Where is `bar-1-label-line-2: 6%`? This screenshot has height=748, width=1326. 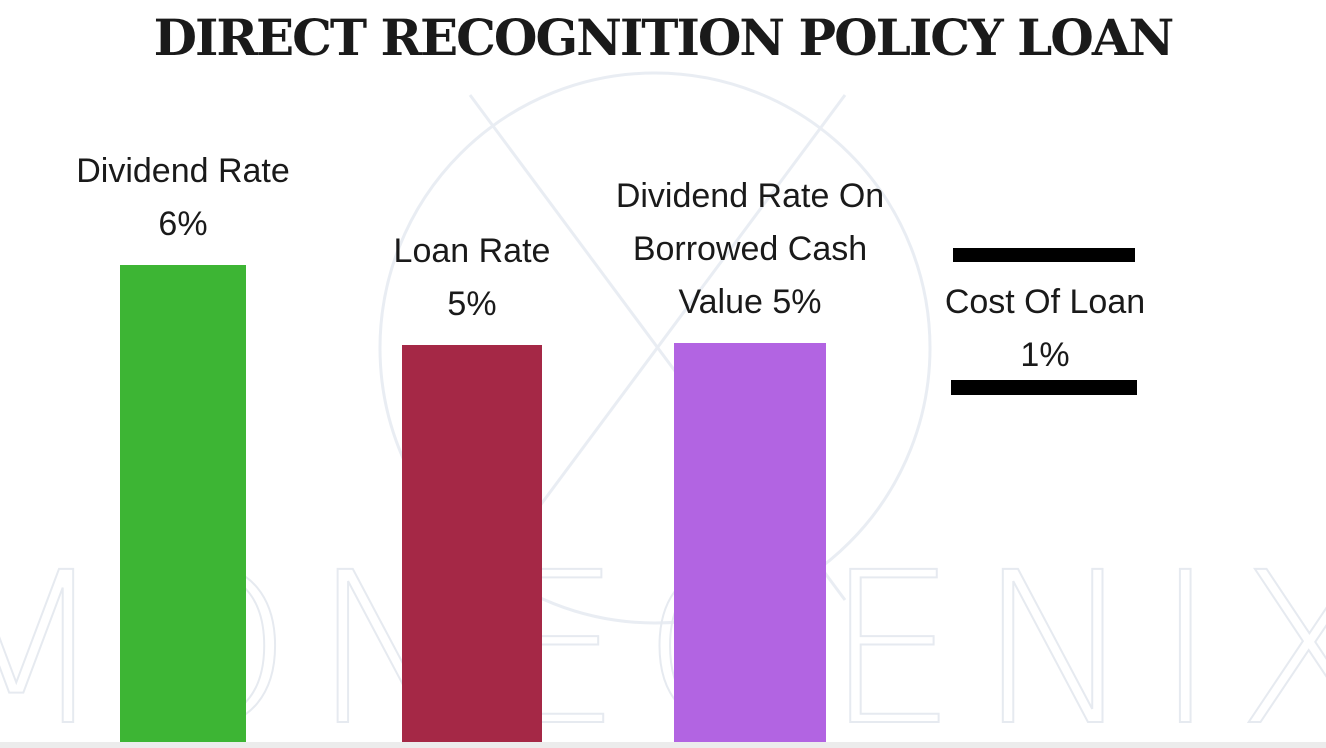
bar-1-label-line-2: 6% is located at coordinates (182, 224).